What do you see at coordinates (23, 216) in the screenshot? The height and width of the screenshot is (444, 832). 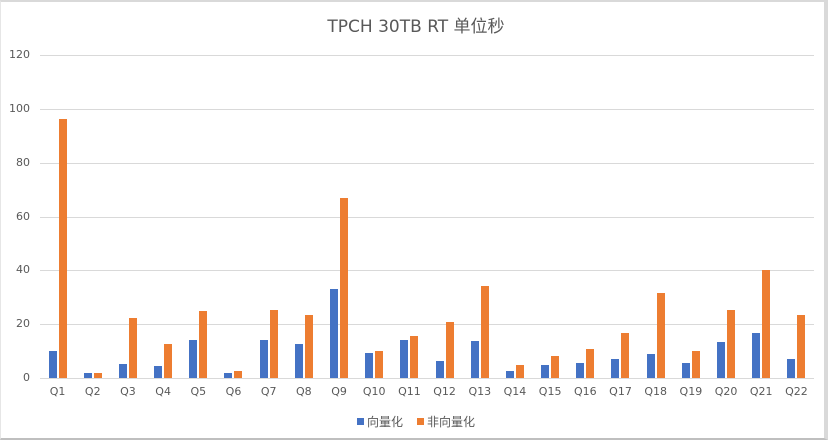 I see `y-tick-label: 60` at bounding box center [23, 216].